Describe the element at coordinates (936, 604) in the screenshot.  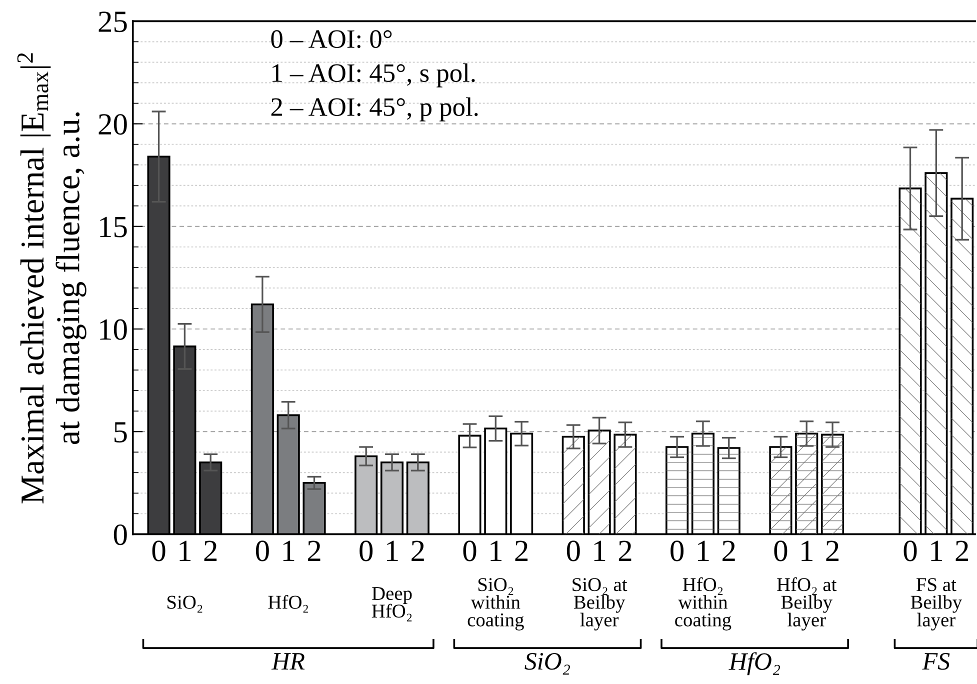
I see `text: FS at Beilby layer` at that location.